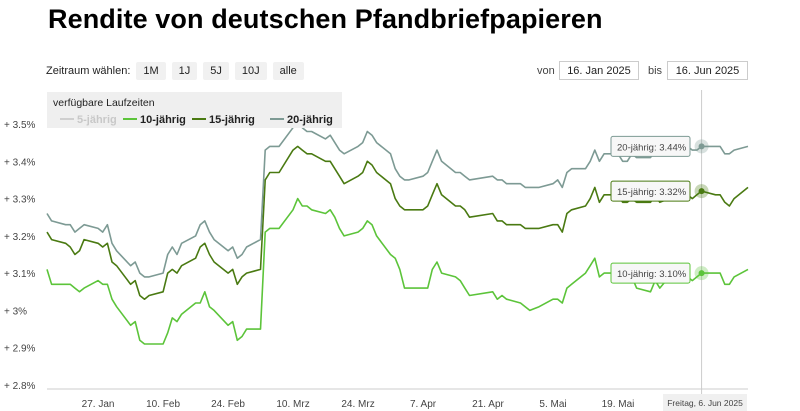  What do you see at coordinates (216, 71) in the screenshot?
I see `range-button-5j: 5J` at bounding box center [216, 71].